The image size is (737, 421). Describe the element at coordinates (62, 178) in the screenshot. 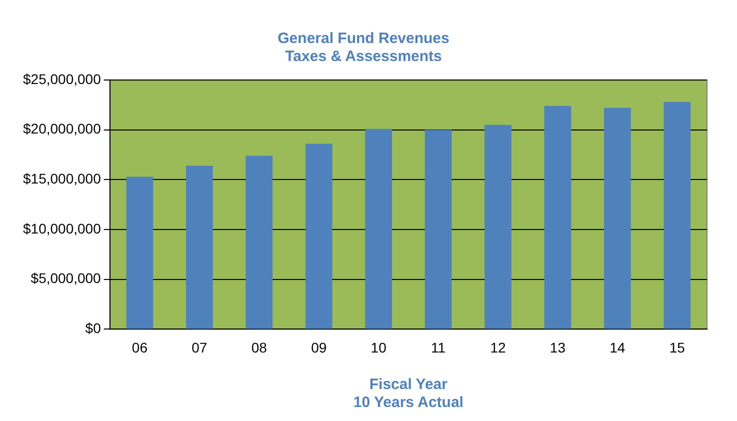

I see `y-tick-label: $15,000,000` at that location.